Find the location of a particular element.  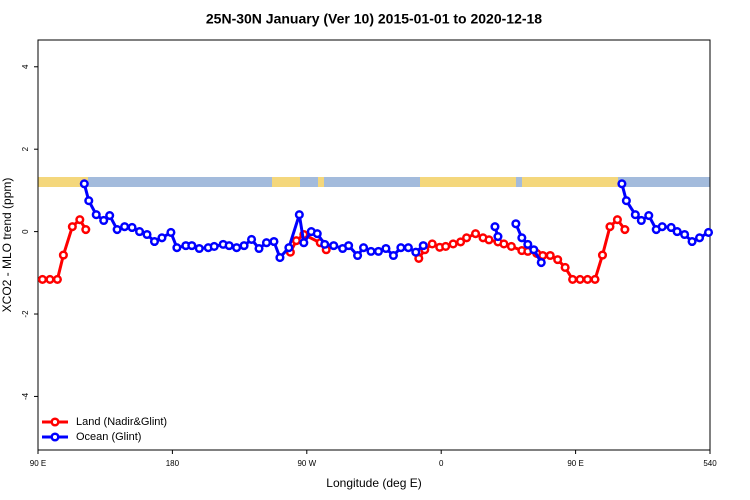

y-tick-label: -4 is located at coordinates (25, 396).